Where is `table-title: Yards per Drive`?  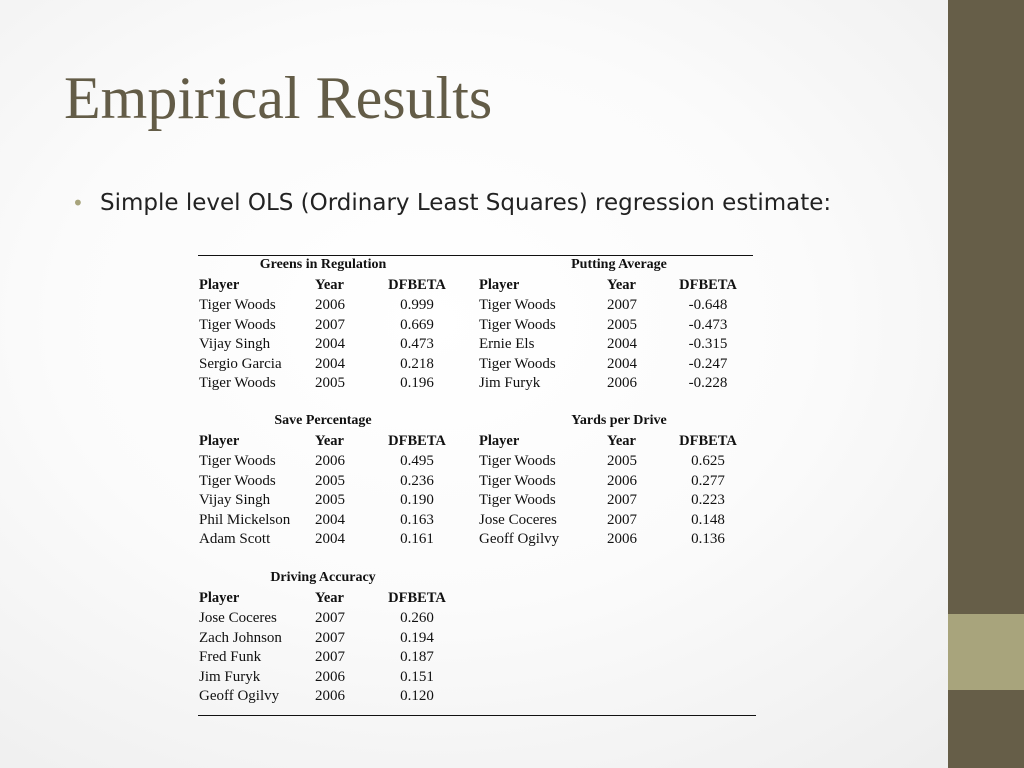 table-title: Yards per Drive is located at coordinates (619, 420).